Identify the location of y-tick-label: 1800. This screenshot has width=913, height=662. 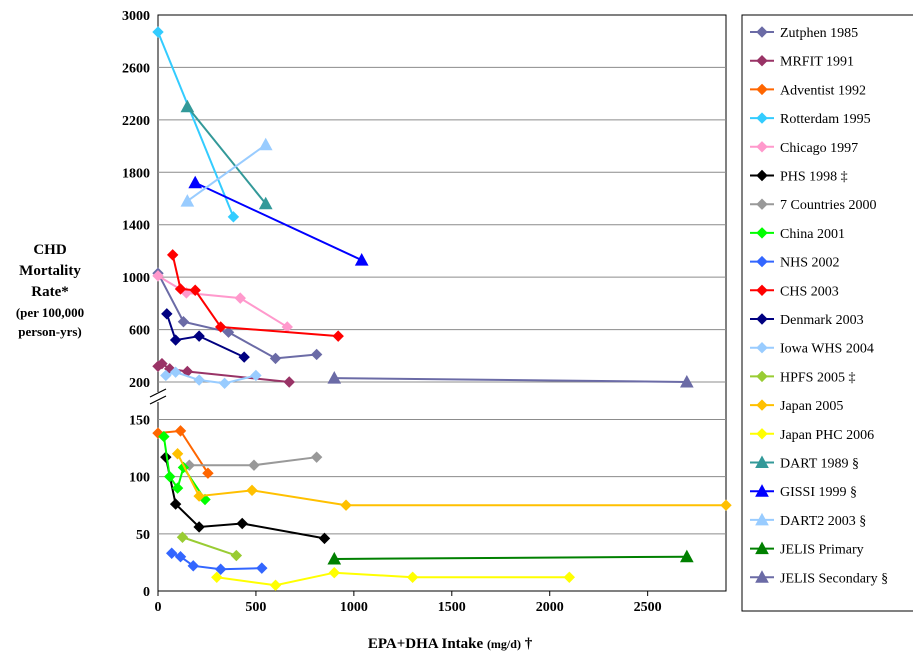
(136, 173).